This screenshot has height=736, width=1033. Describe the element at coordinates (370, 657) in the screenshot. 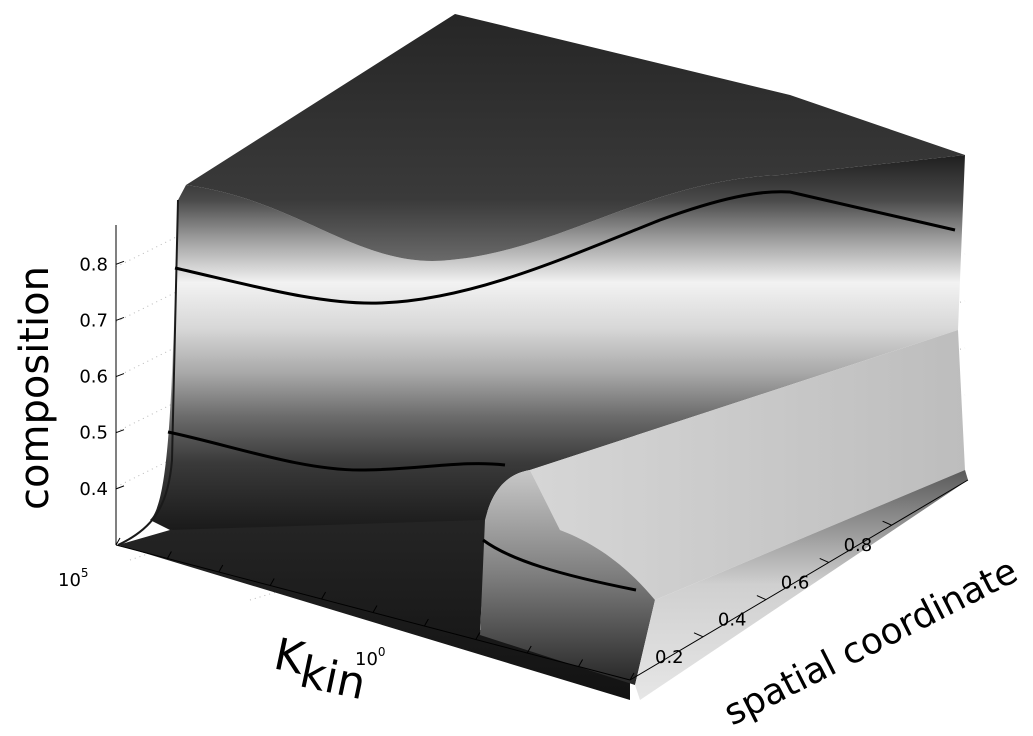

I see `x-tick-label-1e0: 10⁰` at that location.